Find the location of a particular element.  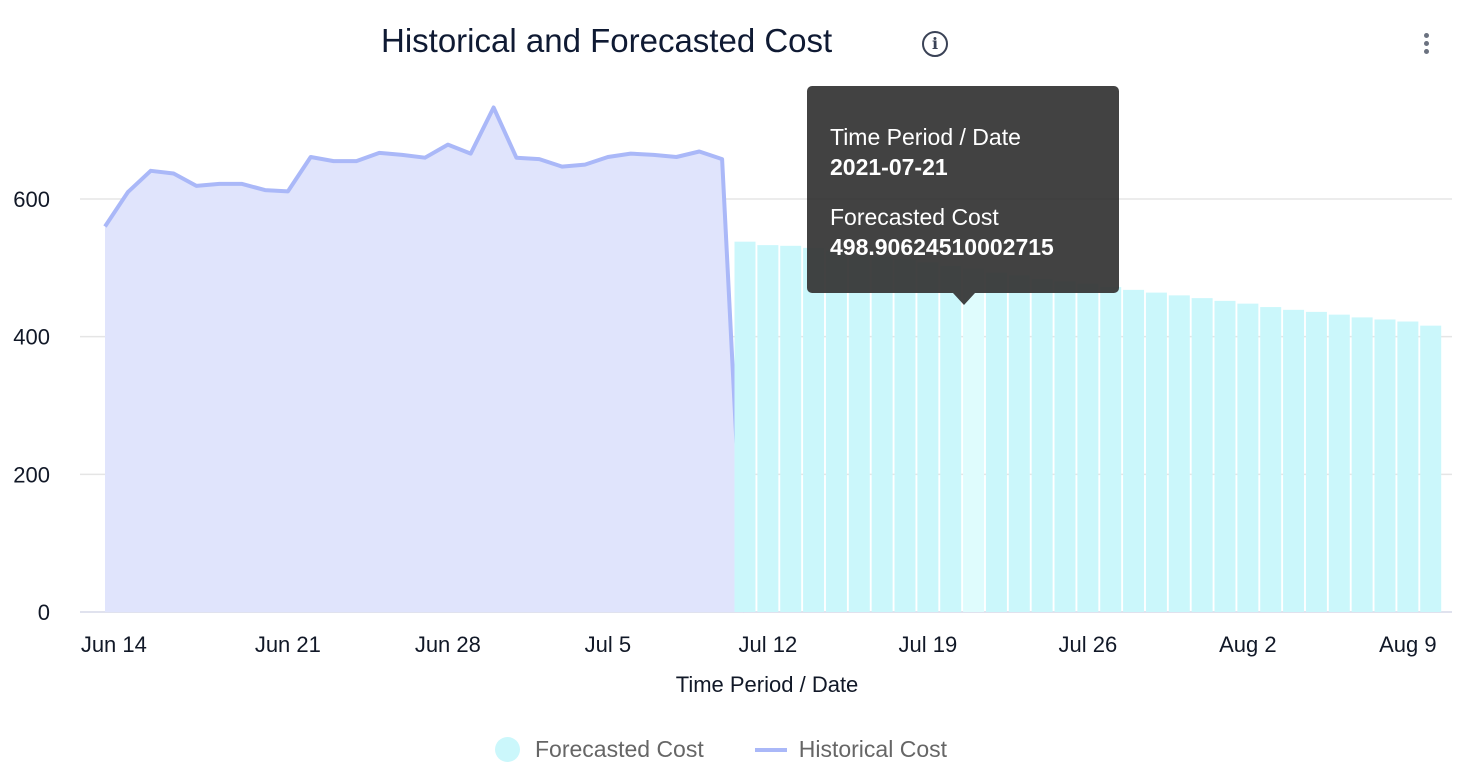

tooltip-x-value: 2021-07-21 is located at coordinates (889, 167).